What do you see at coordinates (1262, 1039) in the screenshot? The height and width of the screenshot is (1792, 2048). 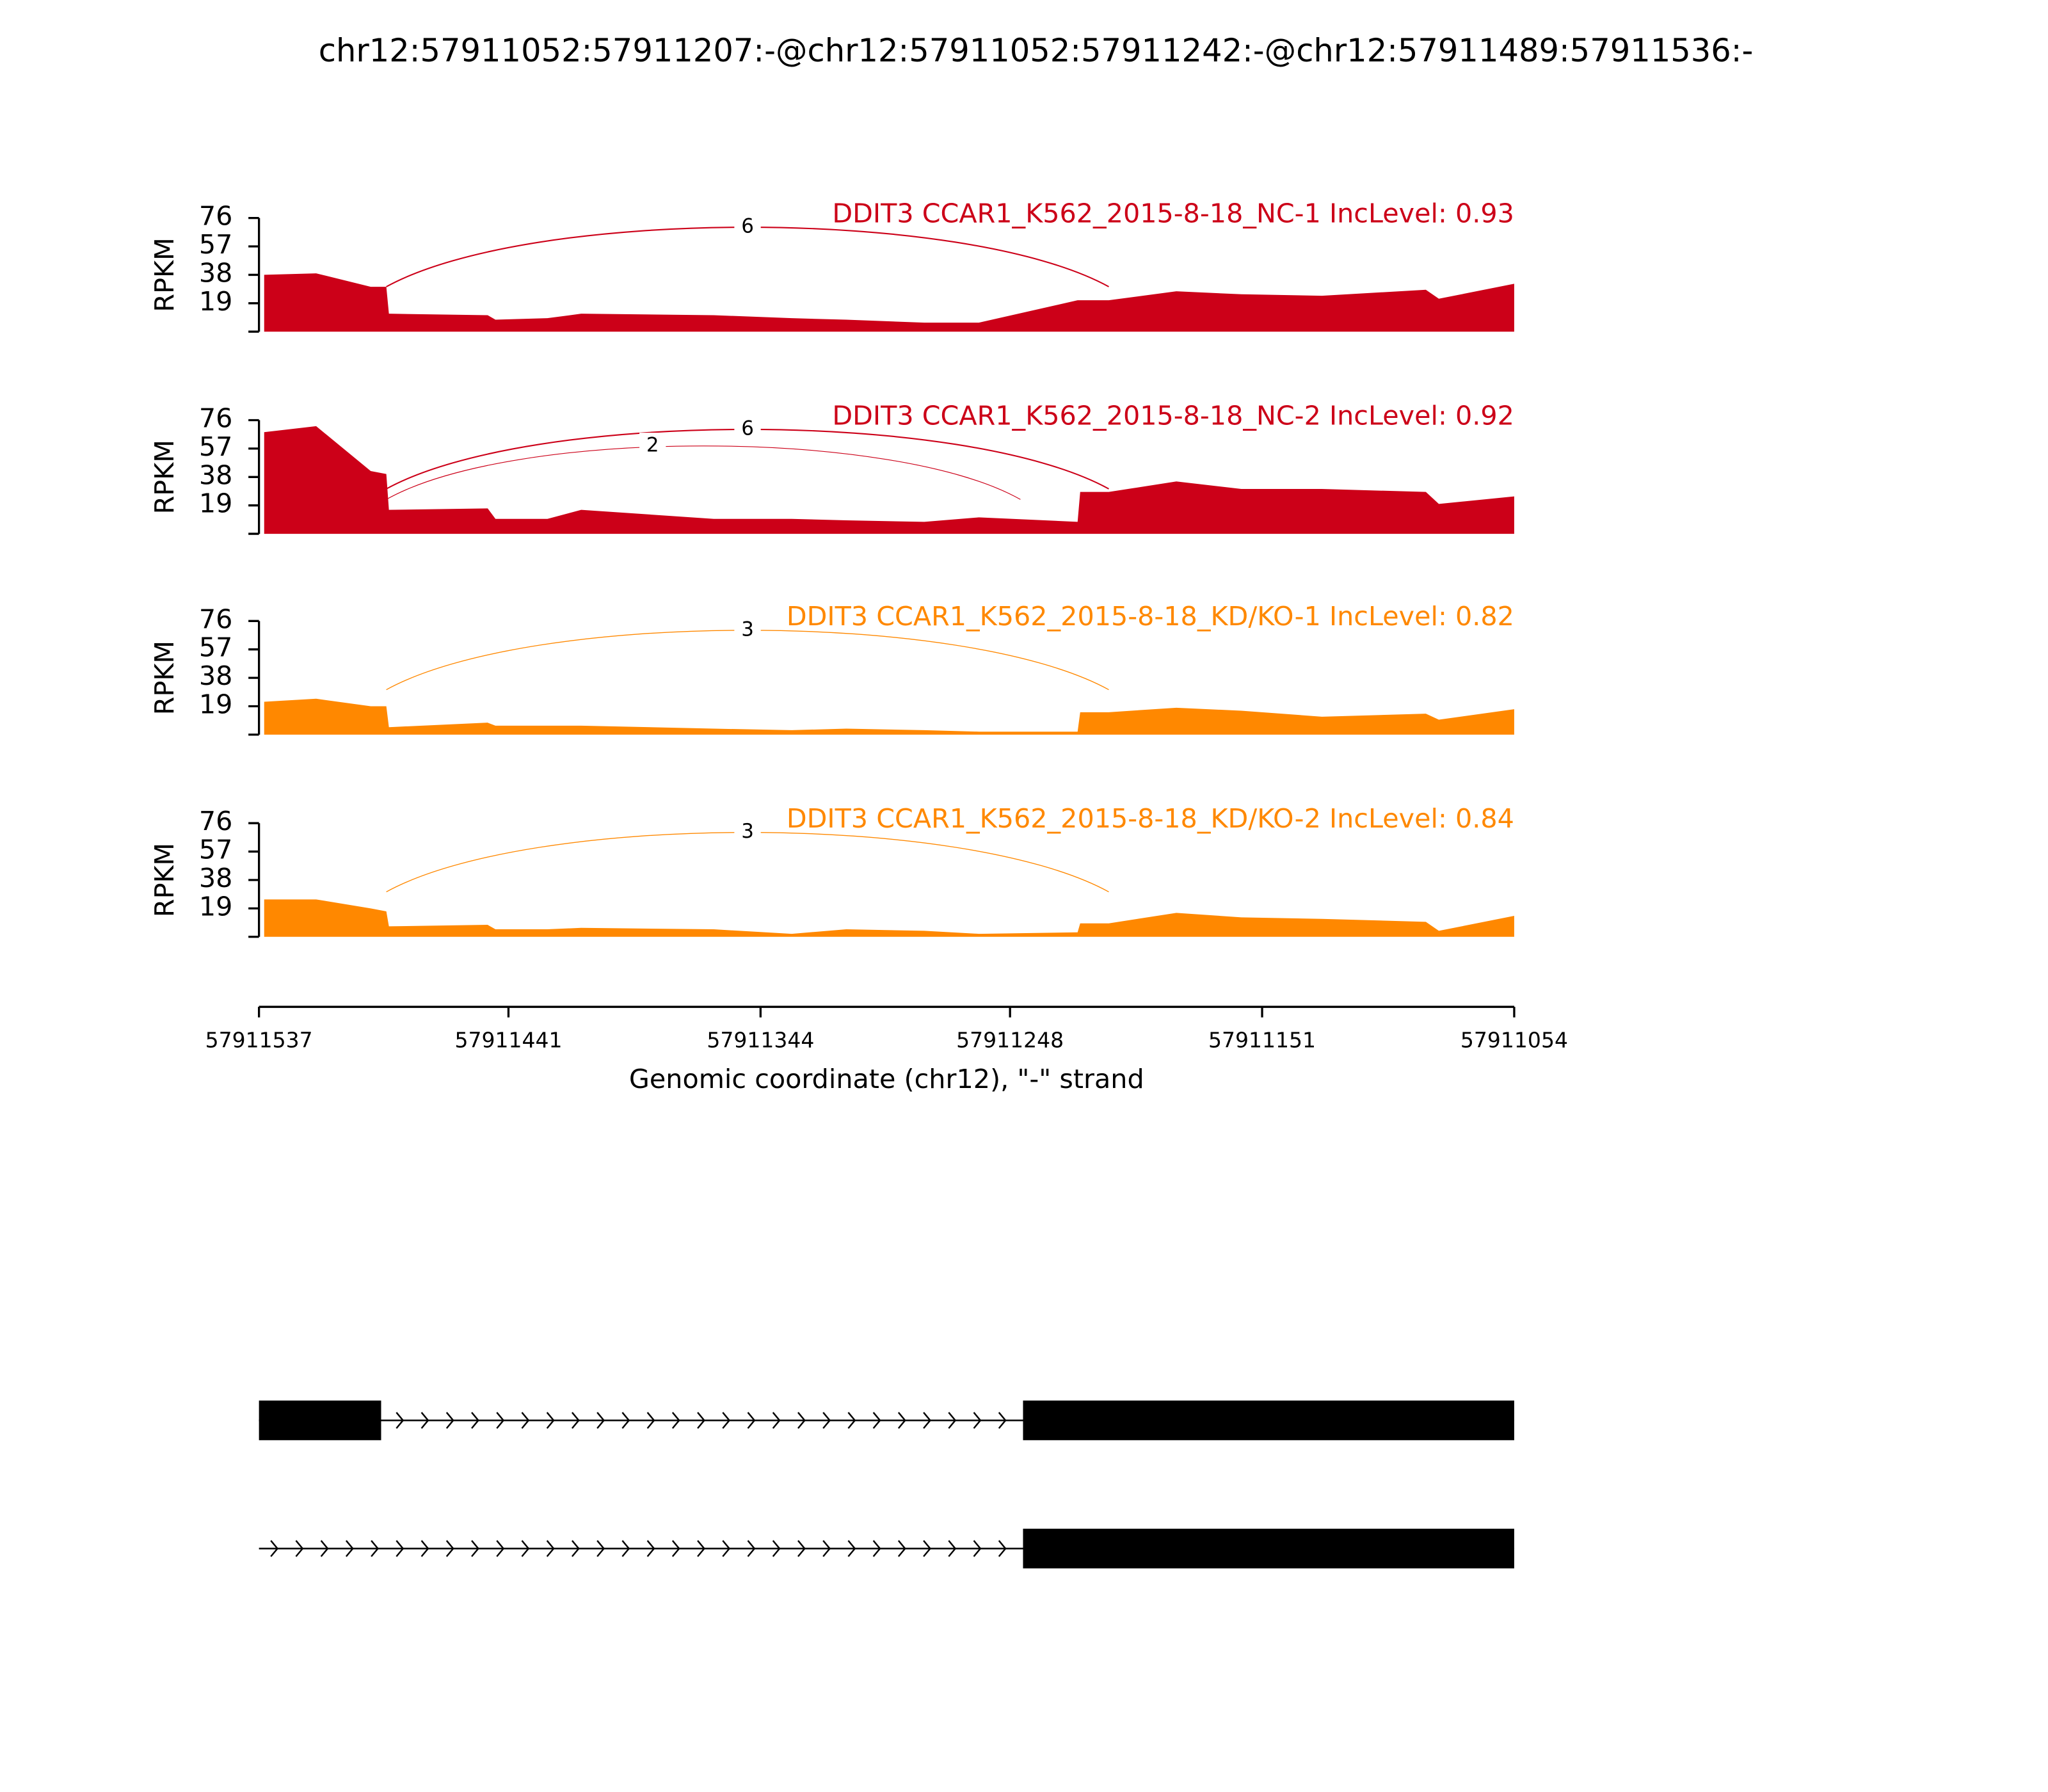 I see `x-tick-label: 57911151` at bounding box center [1262, 1039].